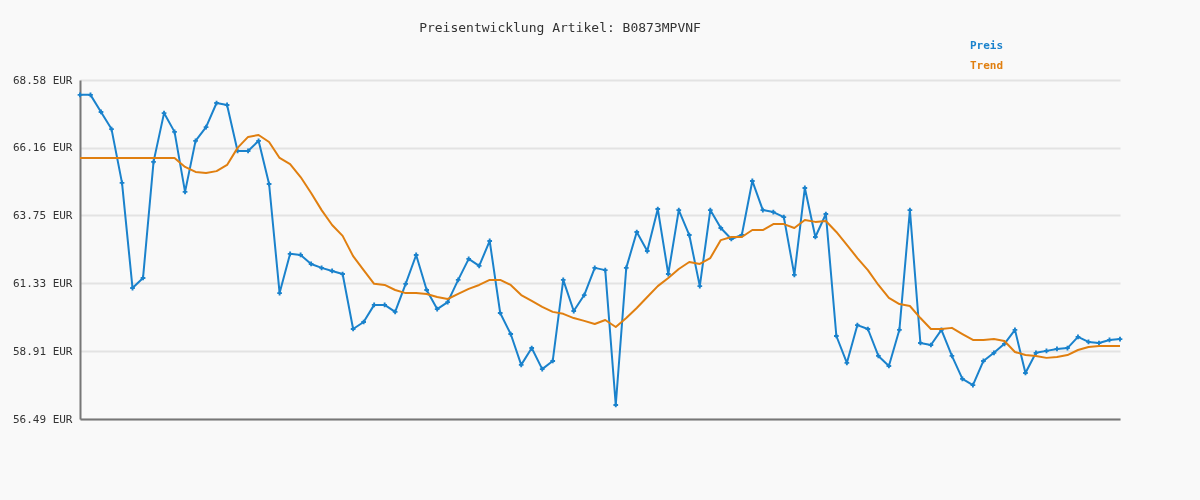 The height and width of the screenshot is (500, 1200). What do you see at coordinates (42, 80) in the screenshot?
I see `y-tick-label: 68.58 EUR` at bounding box center [42, 80].